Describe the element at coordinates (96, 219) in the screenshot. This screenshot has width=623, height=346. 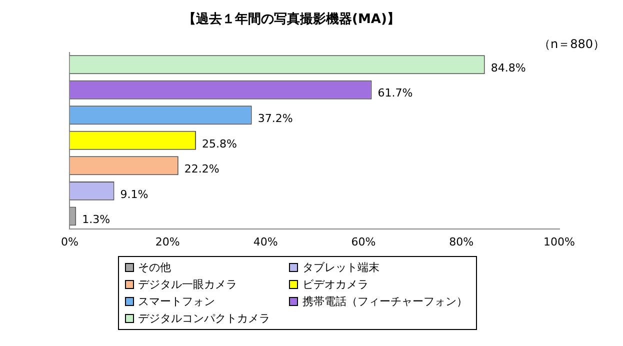
I see `data-label: 1.3%` at that location.